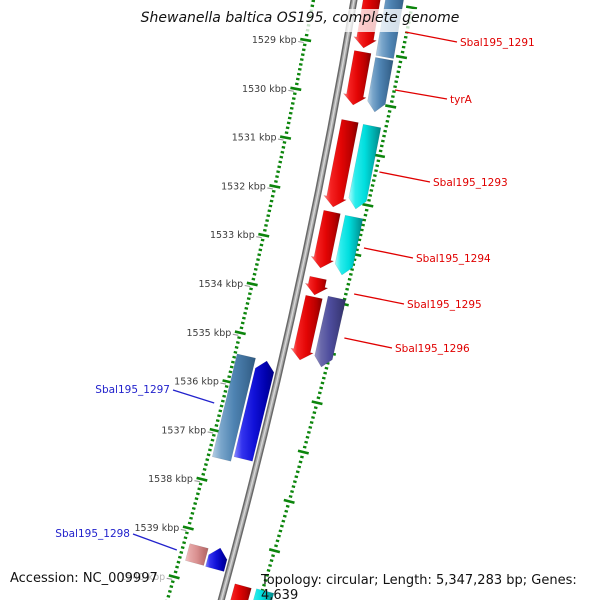  I want to click on gene-label-Sbal195_1294: Sbal195_1294, so click(453, 259).